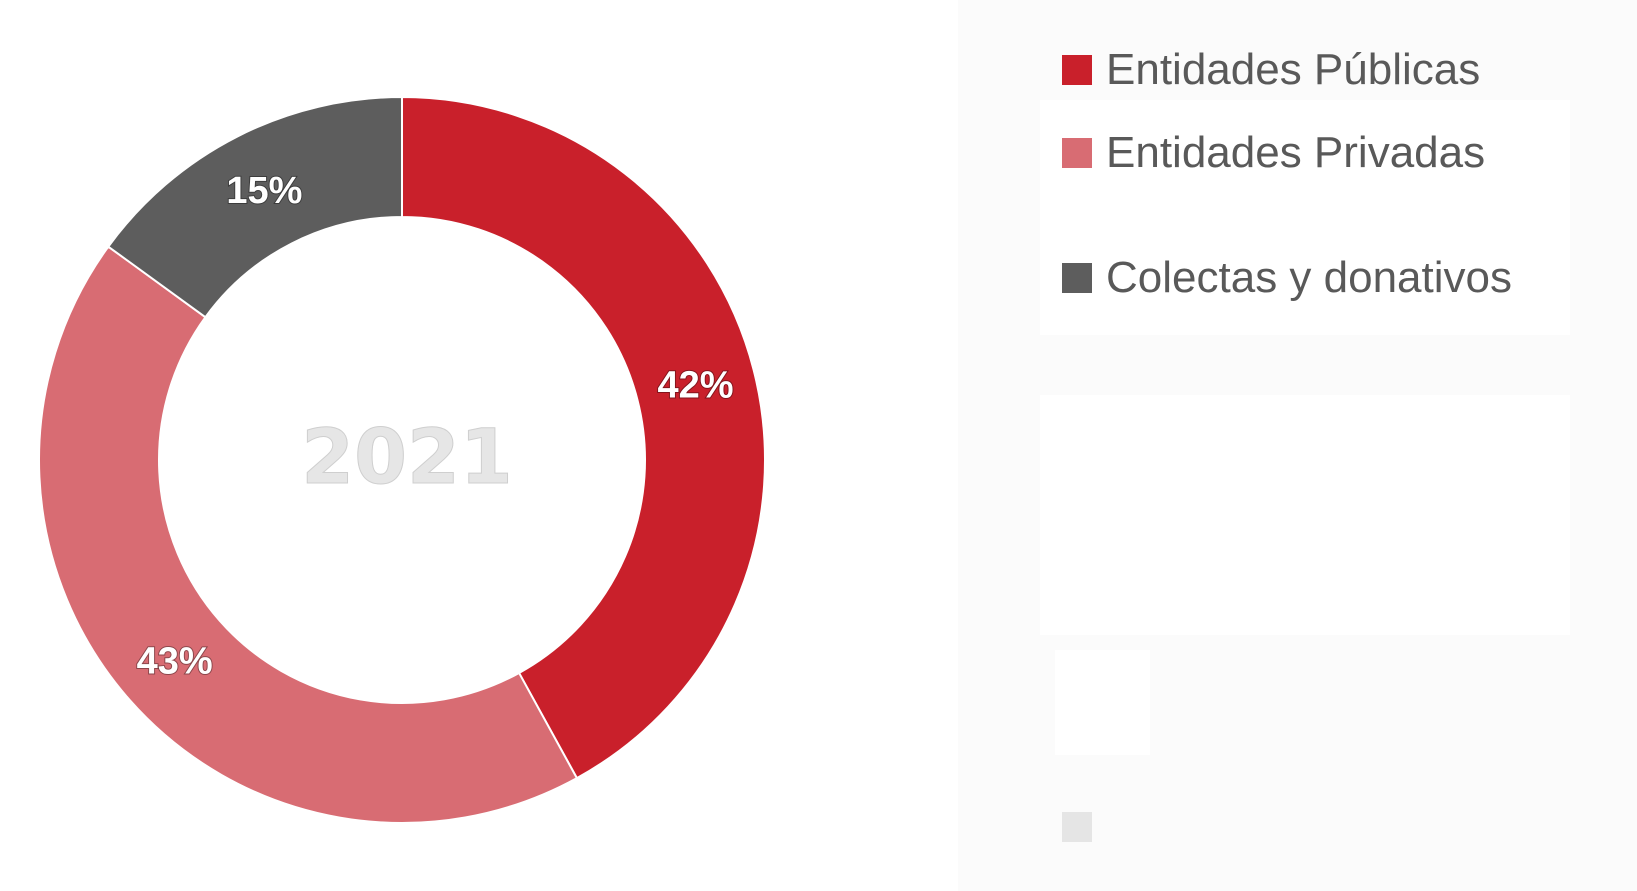  I want to click on legend-swatch-entidades-publicas, so click(1077, 70).